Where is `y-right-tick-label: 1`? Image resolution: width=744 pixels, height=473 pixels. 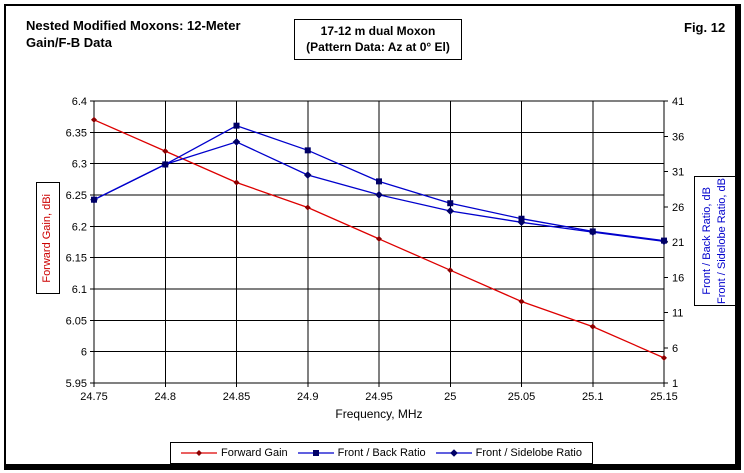
y-right-tick-label: 1 is located at coordinates (675, 384).